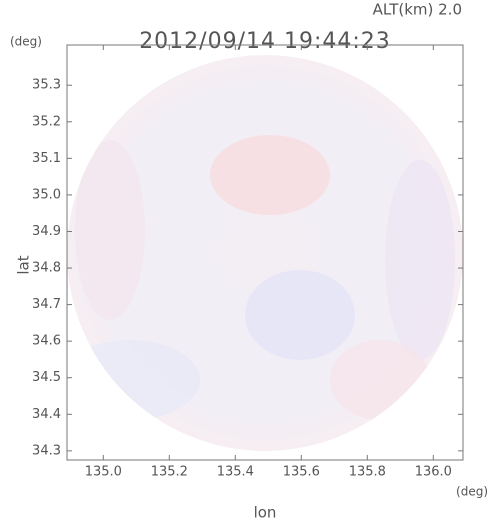 The image size is (491, 525). Describe the element at coordinates (46, 231) in the screenshot. I see `y-tick-label: 34.9` at that location.